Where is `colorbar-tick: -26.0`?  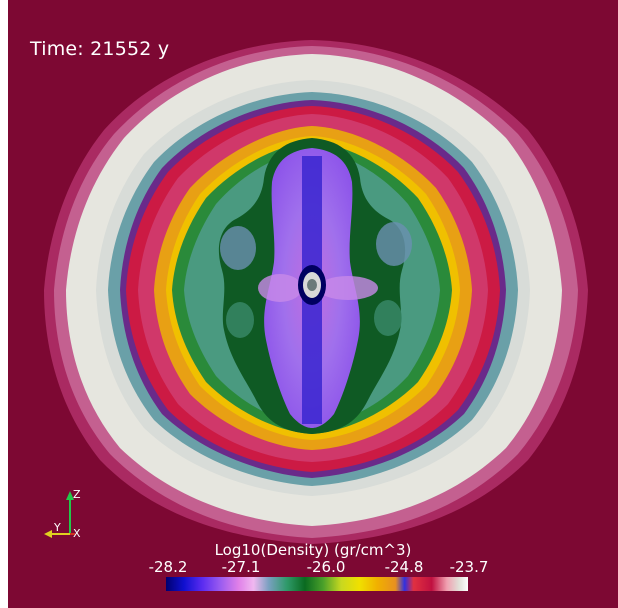
colorbar-tick: -26.0 is located at coordinates (326, 567).